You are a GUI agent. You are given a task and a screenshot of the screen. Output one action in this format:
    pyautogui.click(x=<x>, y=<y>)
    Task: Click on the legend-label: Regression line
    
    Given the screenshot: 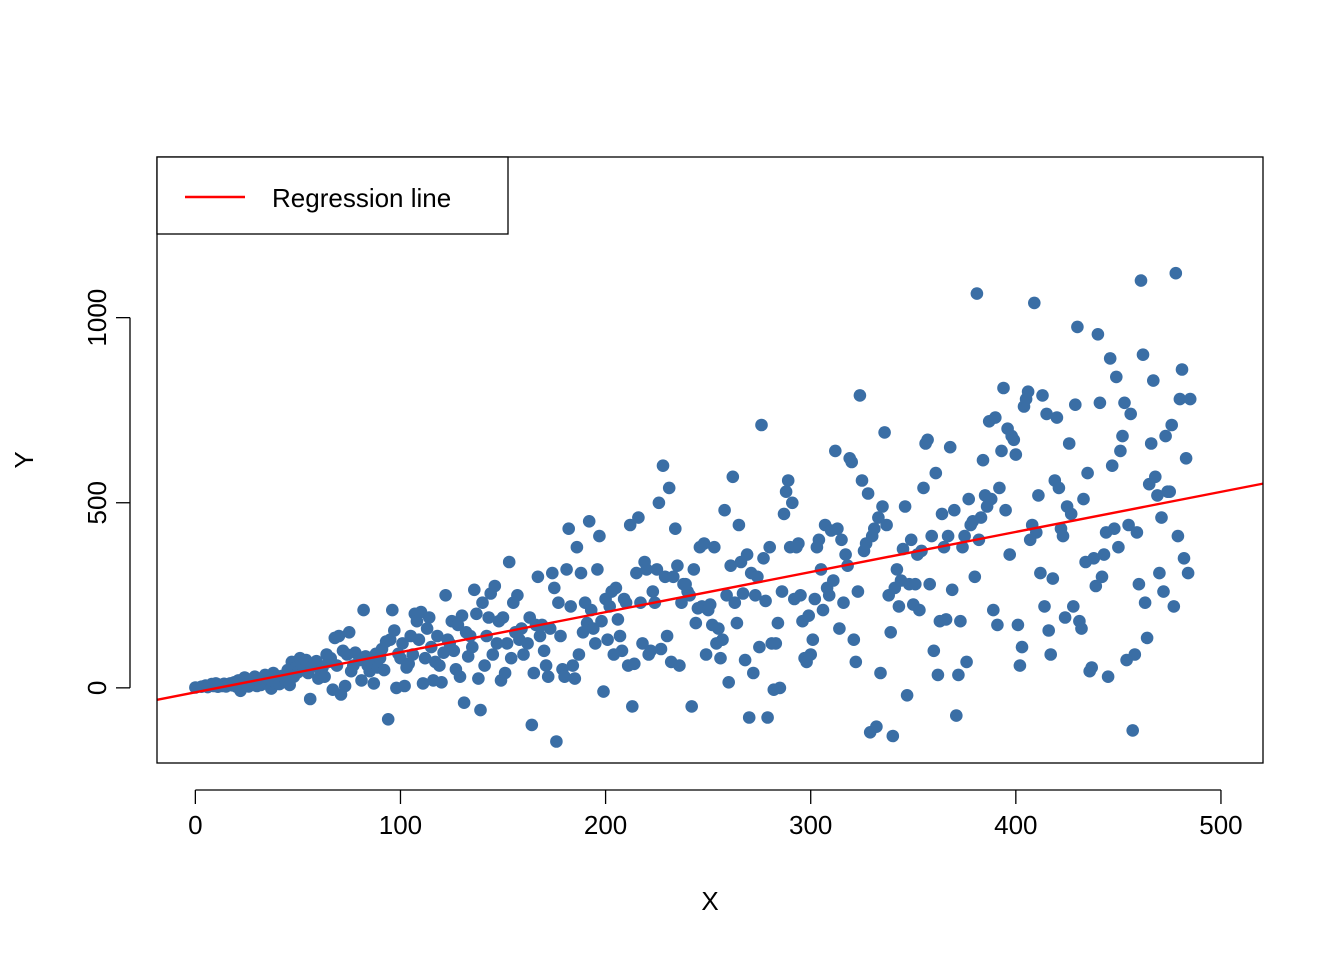 What is the action you would take?
    pyautogui.click(x=361, y=198)
    